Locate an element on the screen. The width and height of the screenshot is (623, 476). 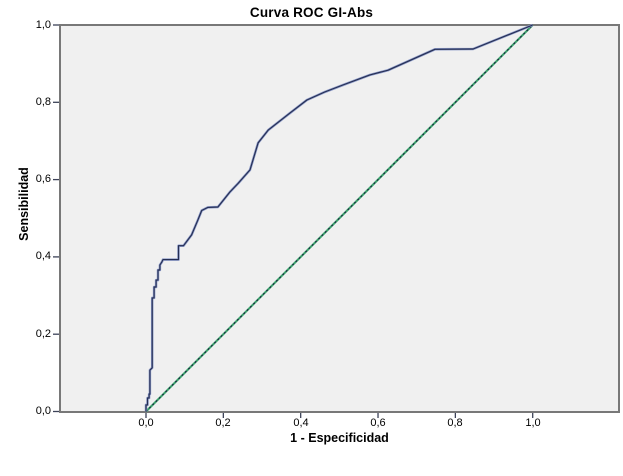
x-tick-label: 0,2 is located at coordinates (223, 423).